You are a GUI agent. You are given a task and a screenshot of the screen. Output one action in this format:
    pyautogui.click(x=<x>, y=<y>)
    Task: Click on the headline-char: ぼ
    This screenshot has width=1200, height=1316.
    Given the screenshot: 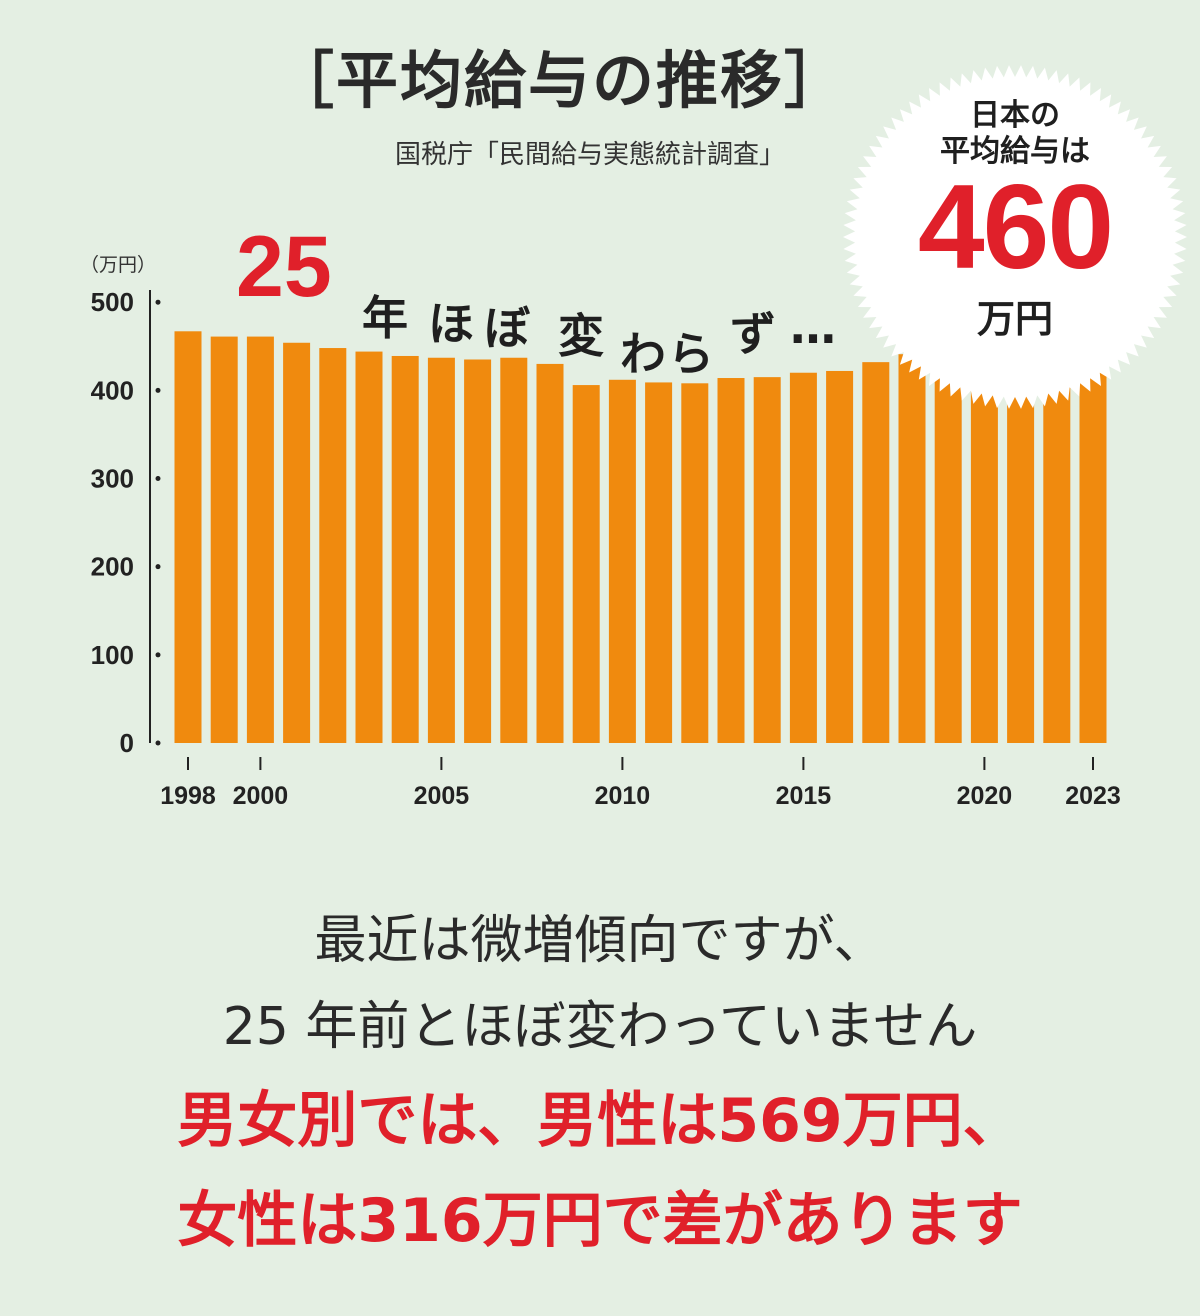 What is the action you would take?
    pyautogui.click(x=507, y=328)
    